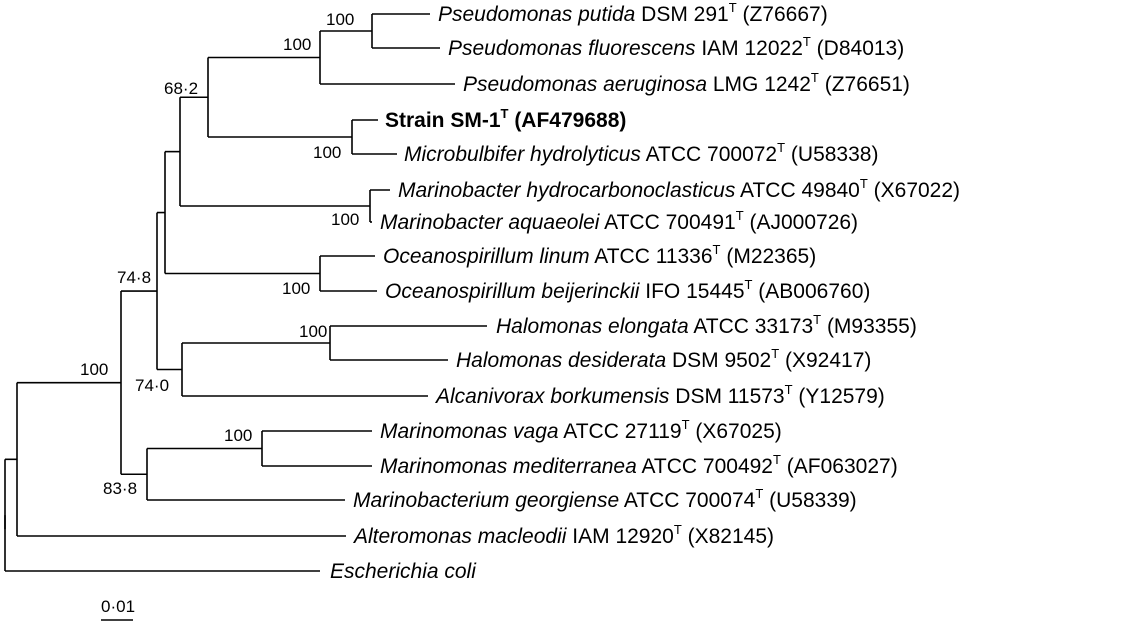  Describe the element at coordinates (585, 84) in the screenshot. I see `taxon-species: Pseudomonas aeruginosa` at that location.